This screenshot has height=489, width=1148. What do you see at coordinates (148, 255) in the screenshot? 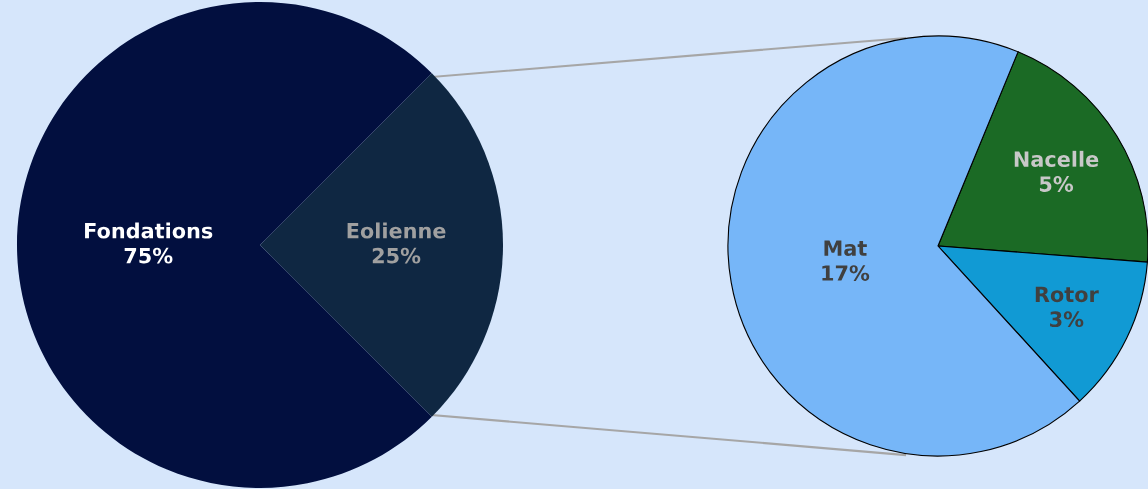
I see `data-label: 75%` at bounding box center [148, 255].